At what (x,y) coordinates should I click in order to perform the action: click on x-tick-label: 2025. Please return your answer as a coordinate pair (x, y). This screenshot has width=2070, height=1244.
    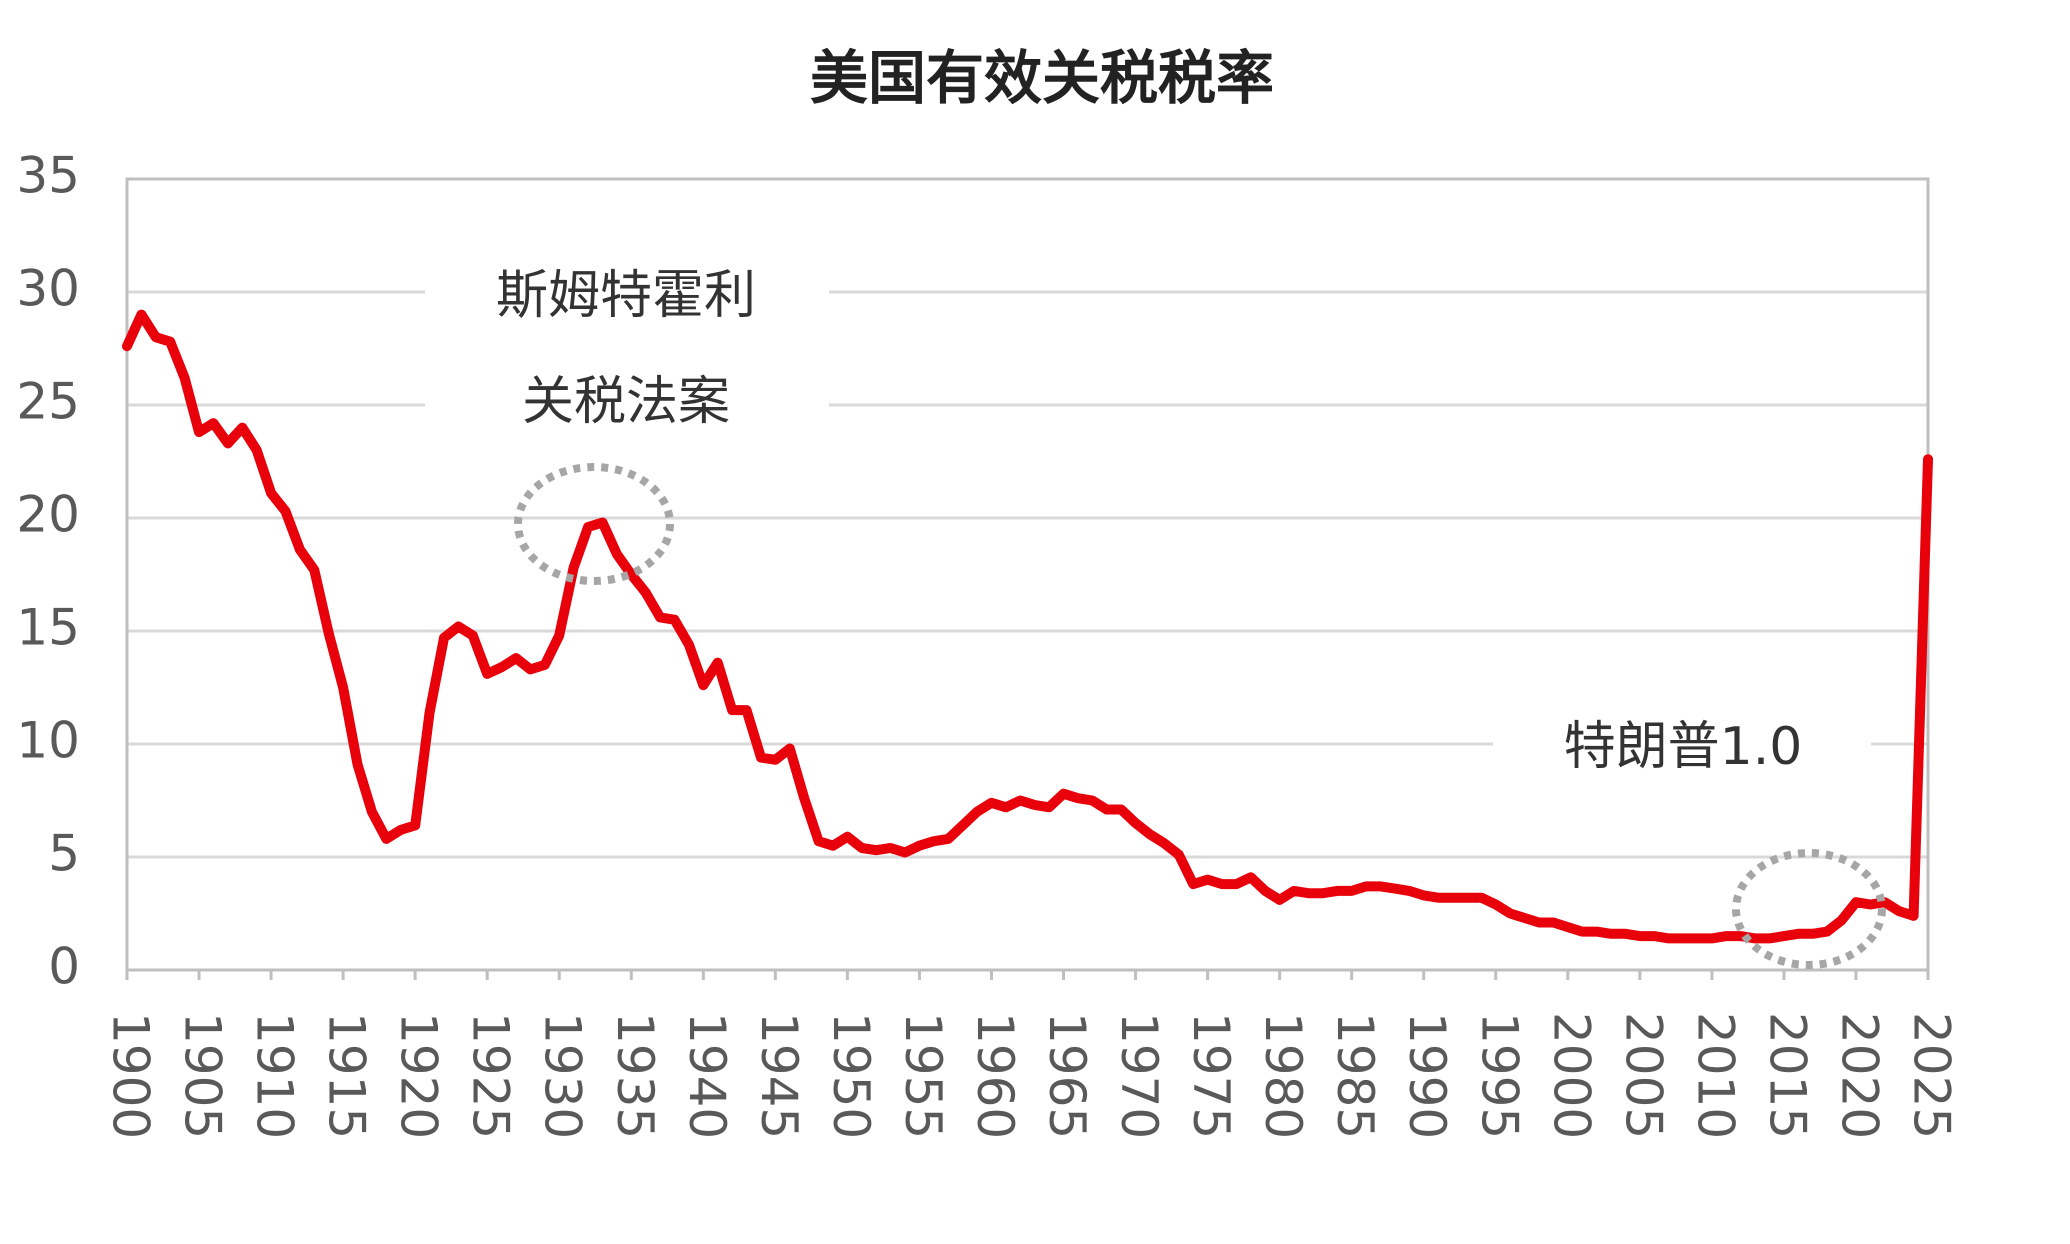
    Looking at the image, I should click on (1932, 1075).